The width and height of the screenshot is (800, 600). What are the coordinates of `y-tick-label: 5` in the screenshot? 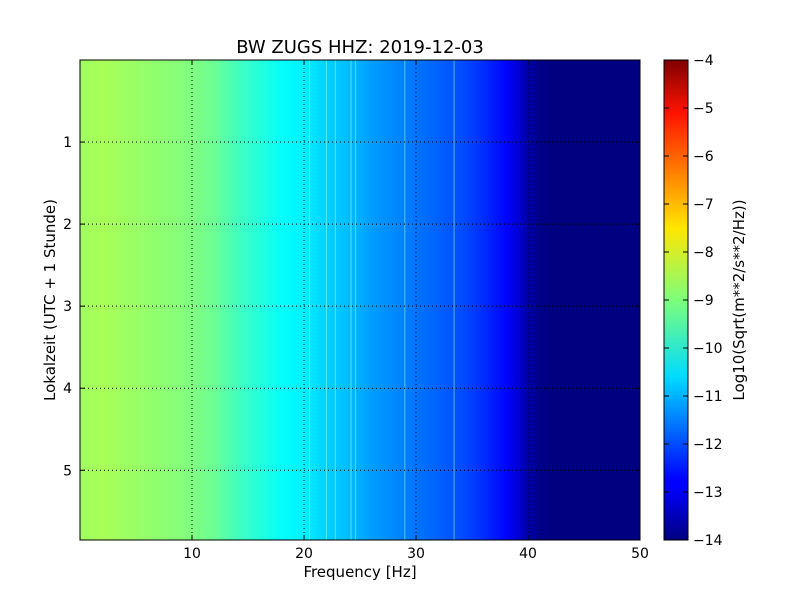 It's located at (67, 471).